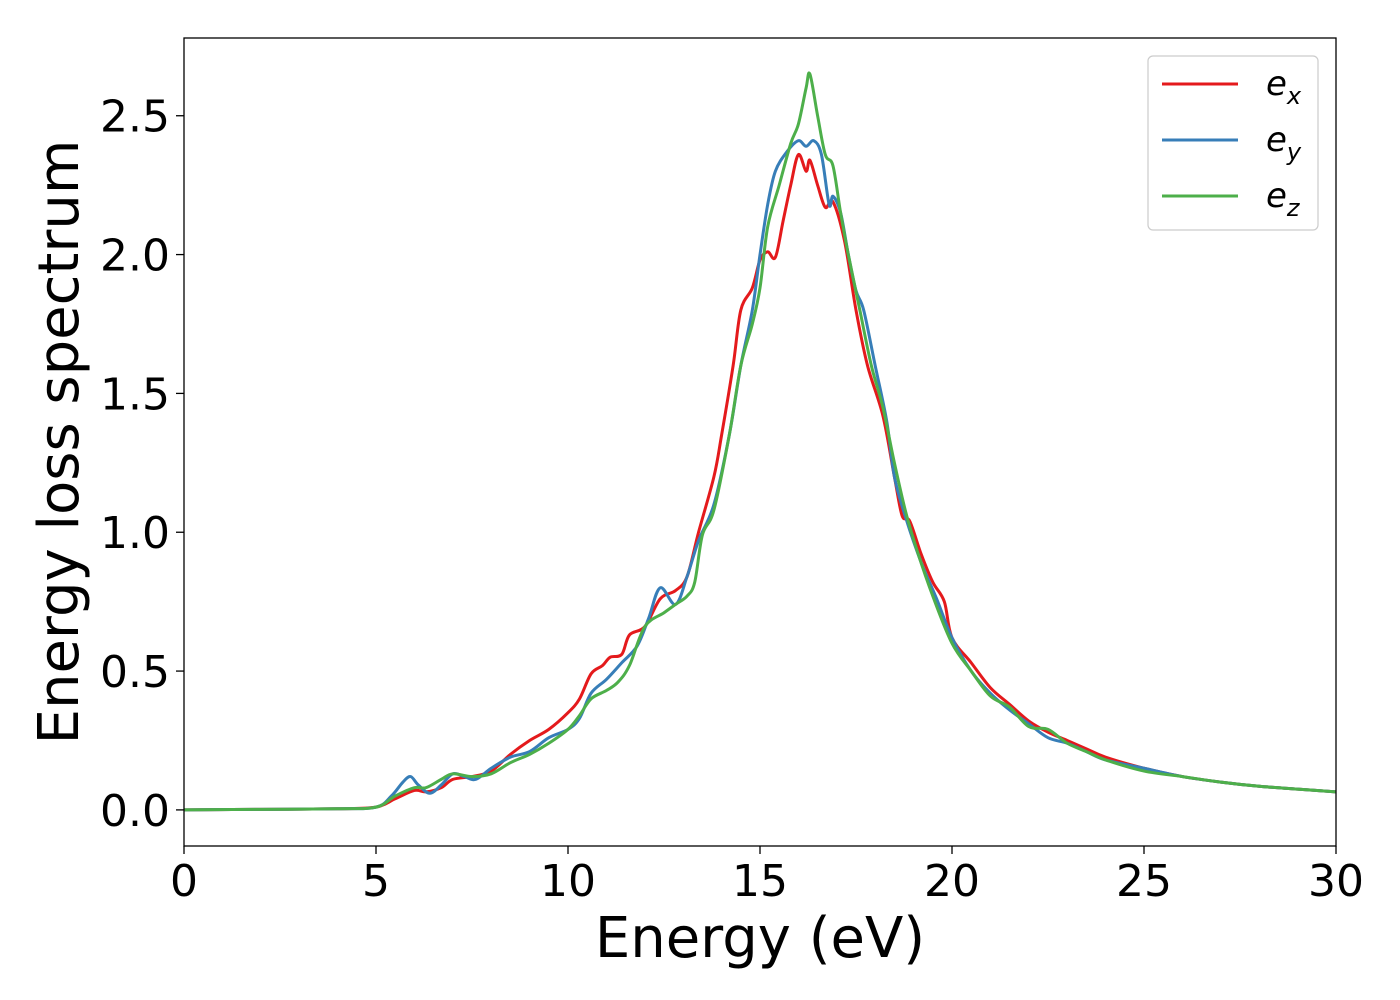  I want to click on y-tick-label: 2.0, so click(135, 256).